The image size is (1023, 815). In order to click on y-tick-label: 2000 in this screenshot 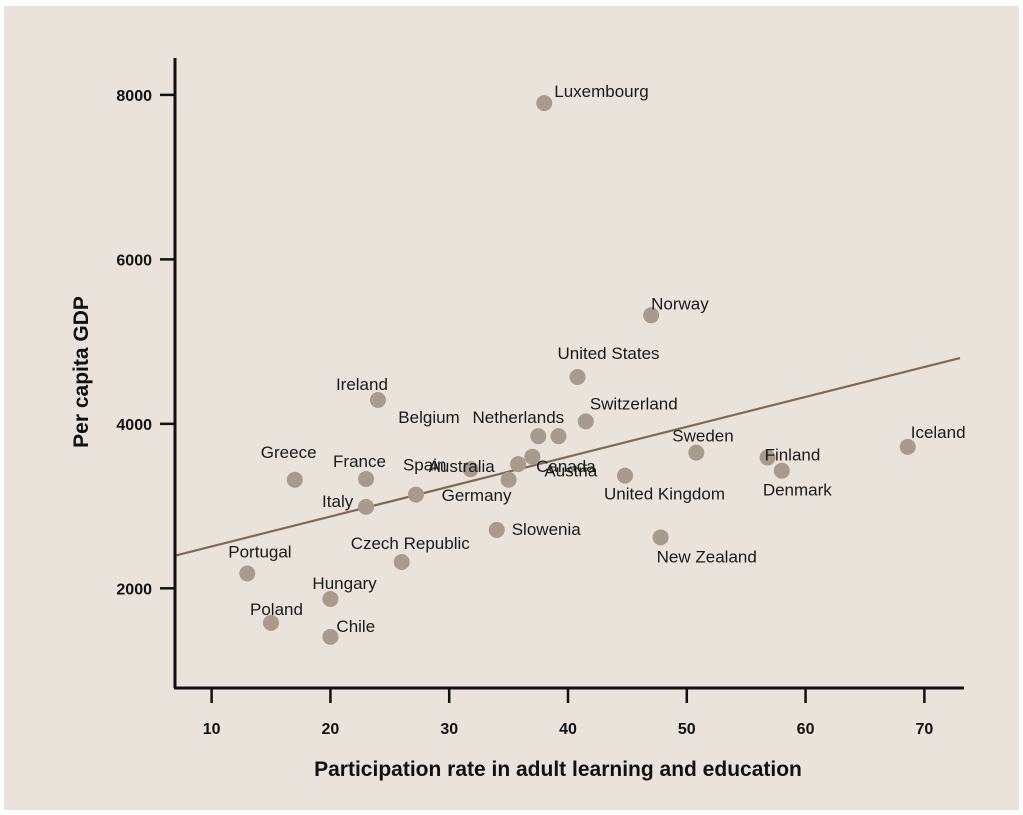, I will do `click(134, 589)`.